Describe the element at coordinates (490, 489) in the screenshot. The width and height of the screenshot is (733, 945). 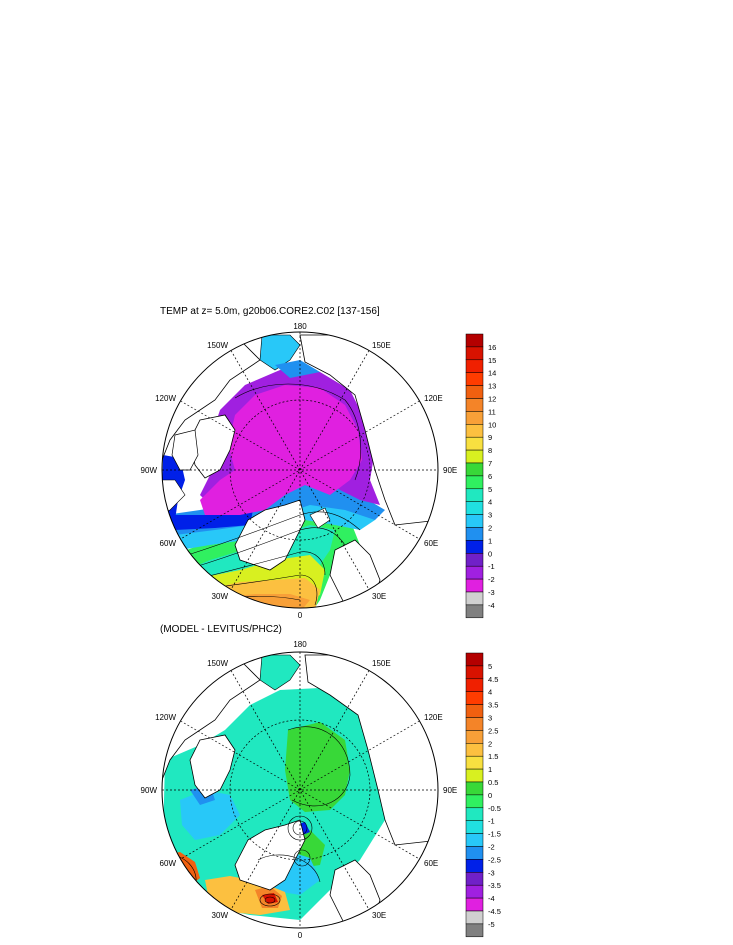
I see `top-colorbar-level-label: 5` at that location.